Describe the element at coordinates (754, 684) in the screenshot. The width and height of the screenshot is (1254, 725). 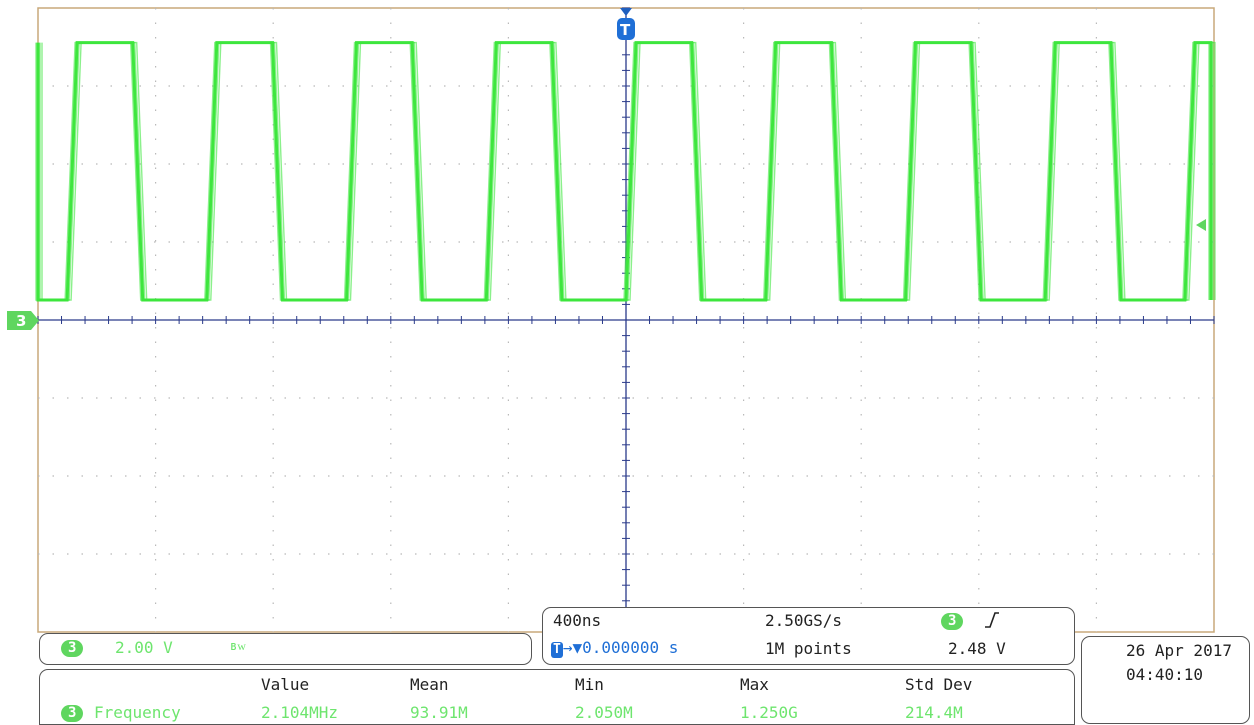
I see `header-max: Max` at that location.